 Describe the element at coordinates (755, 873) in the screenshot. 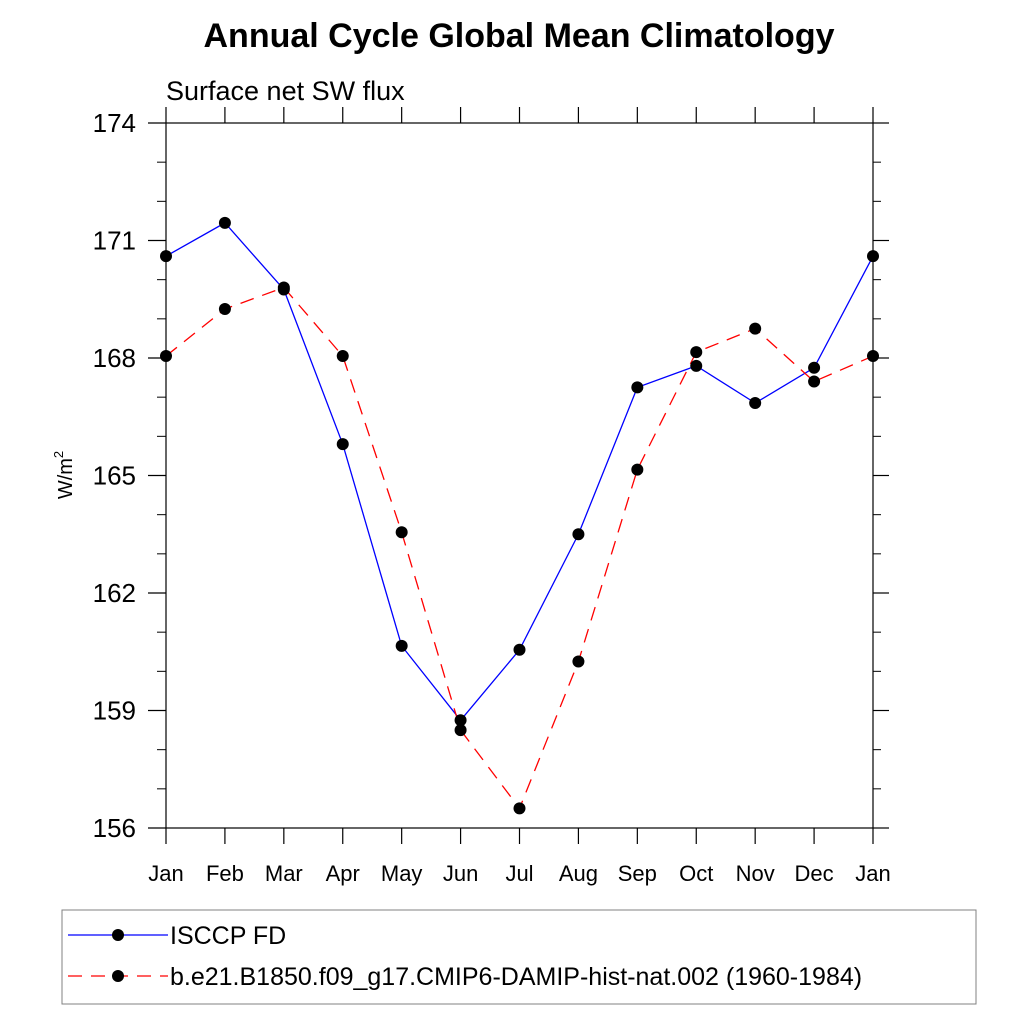

I see `x-tick-label: Nov` at that location.